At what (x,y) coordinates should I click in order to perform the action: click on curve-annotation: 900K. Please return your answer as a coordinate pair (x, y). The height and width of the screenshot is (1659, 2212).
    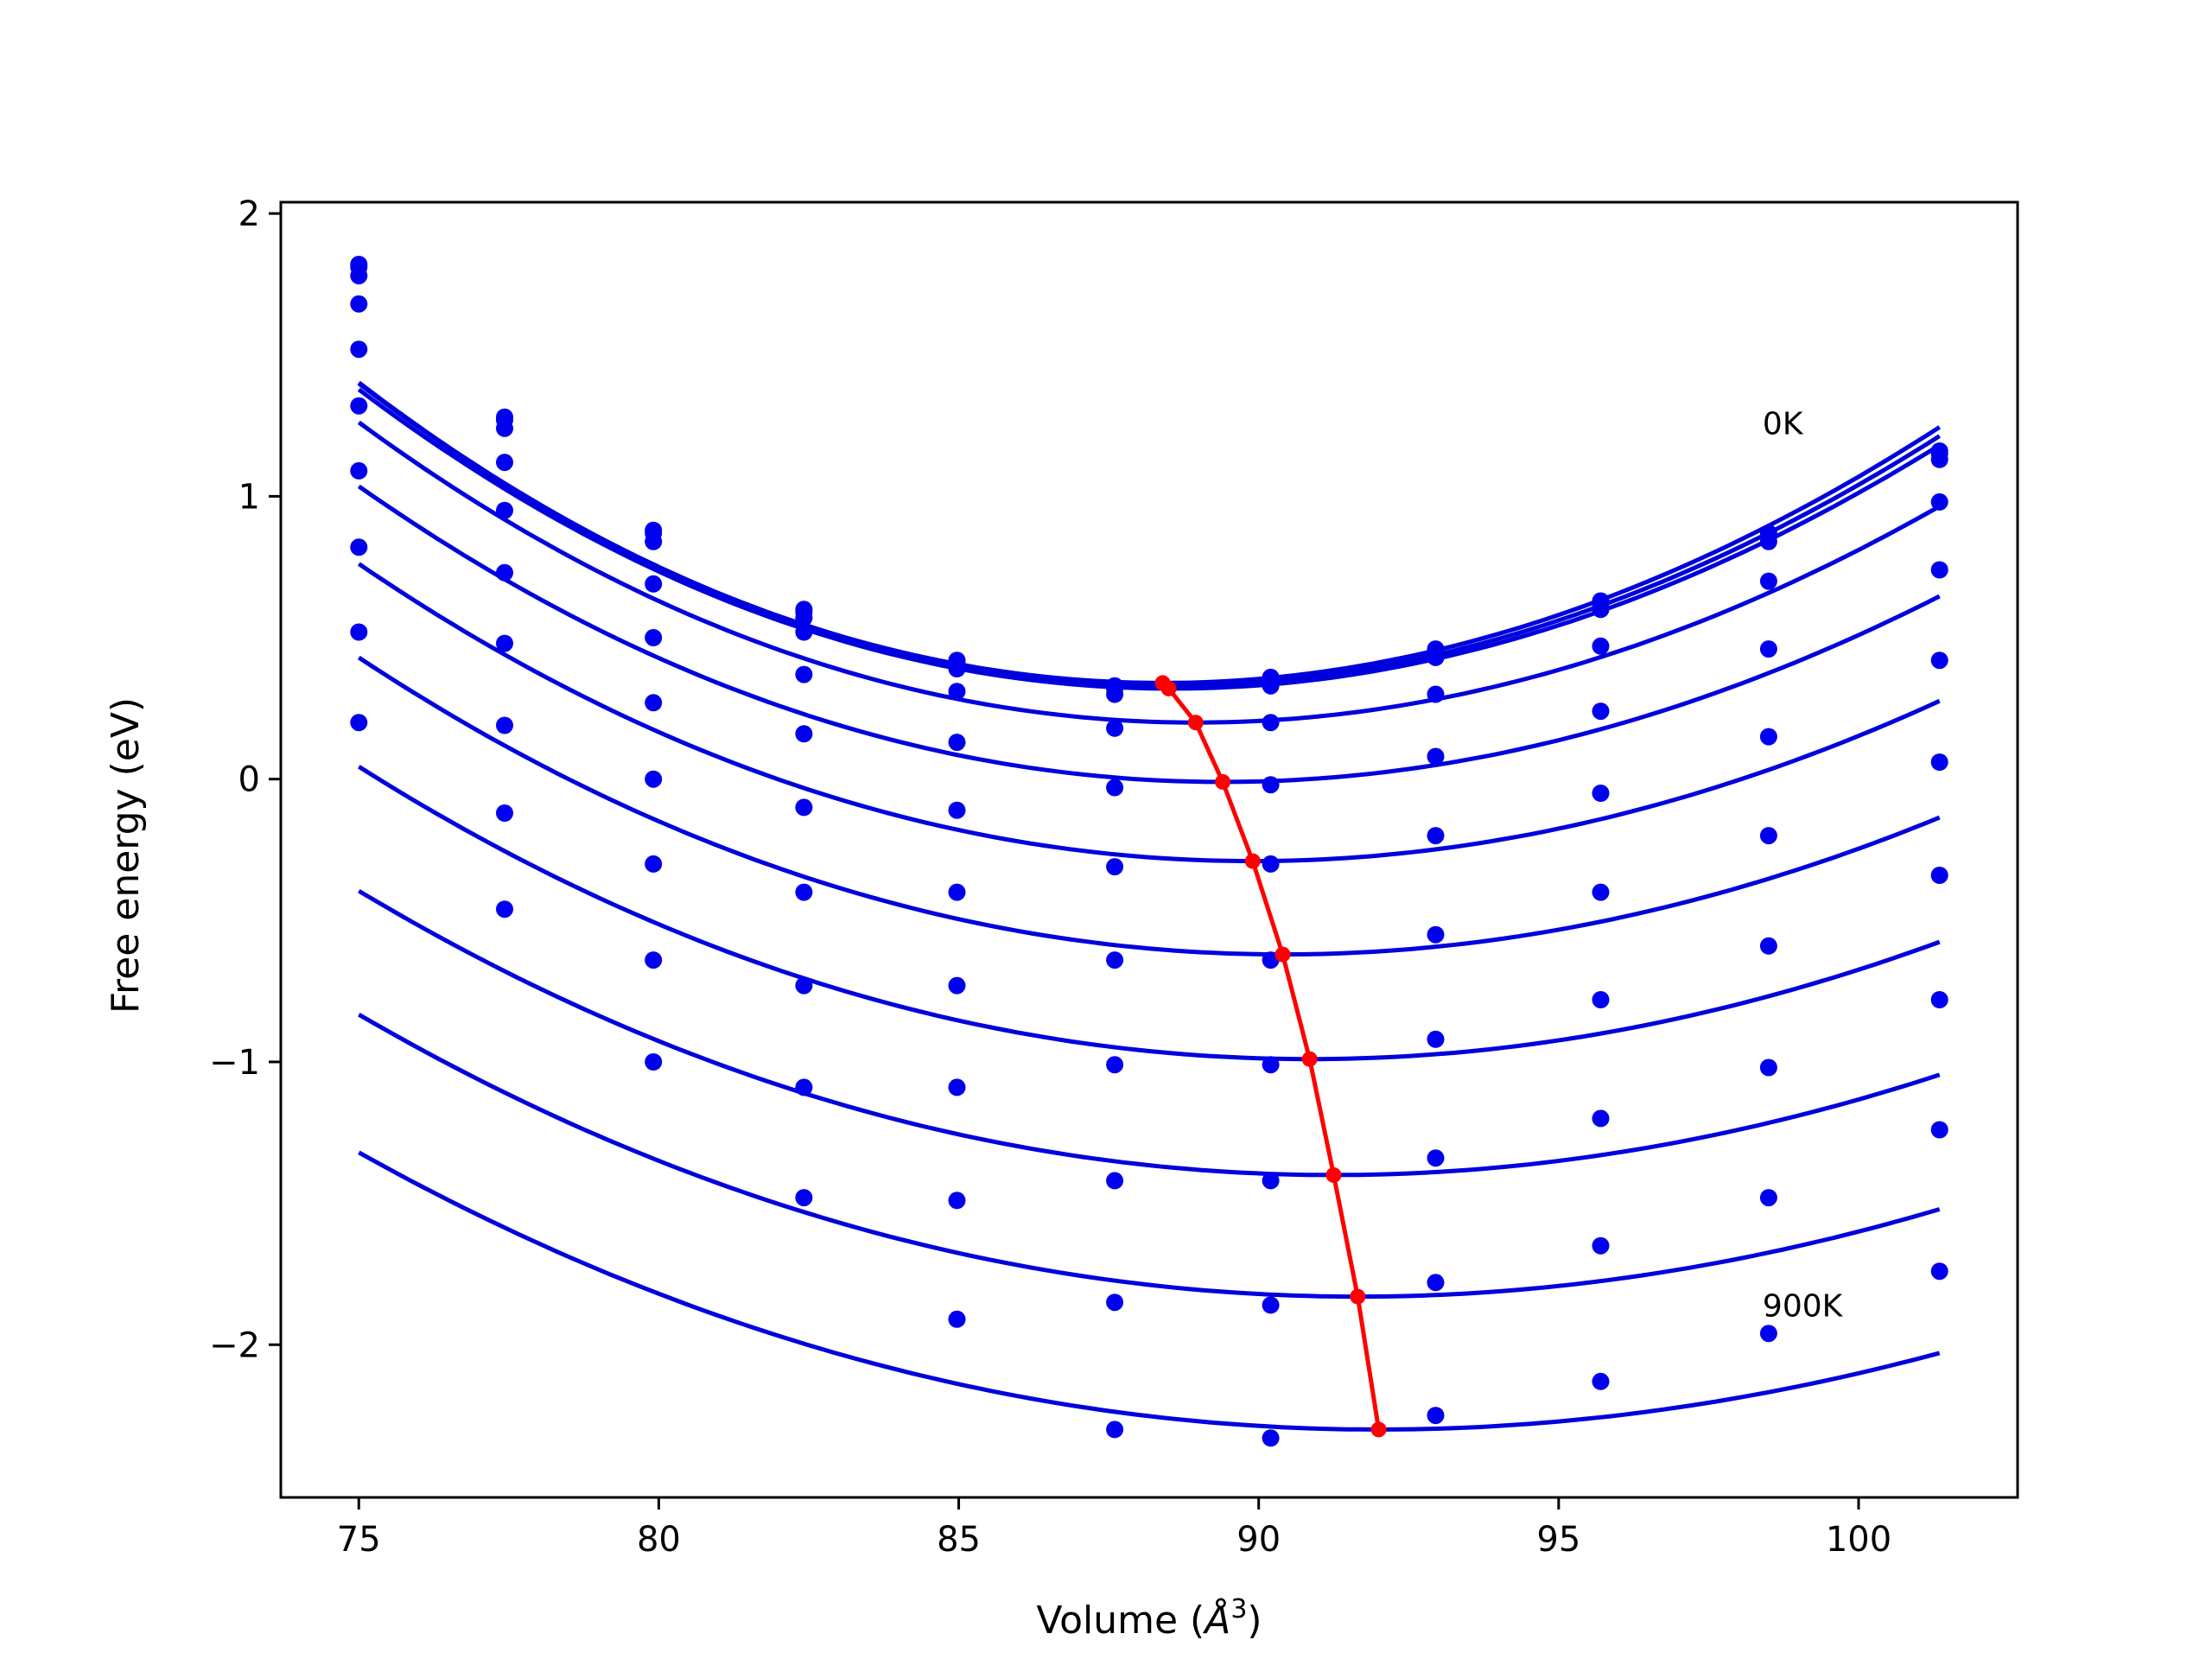
    Looking at the image, I should click on (1803, 1307).